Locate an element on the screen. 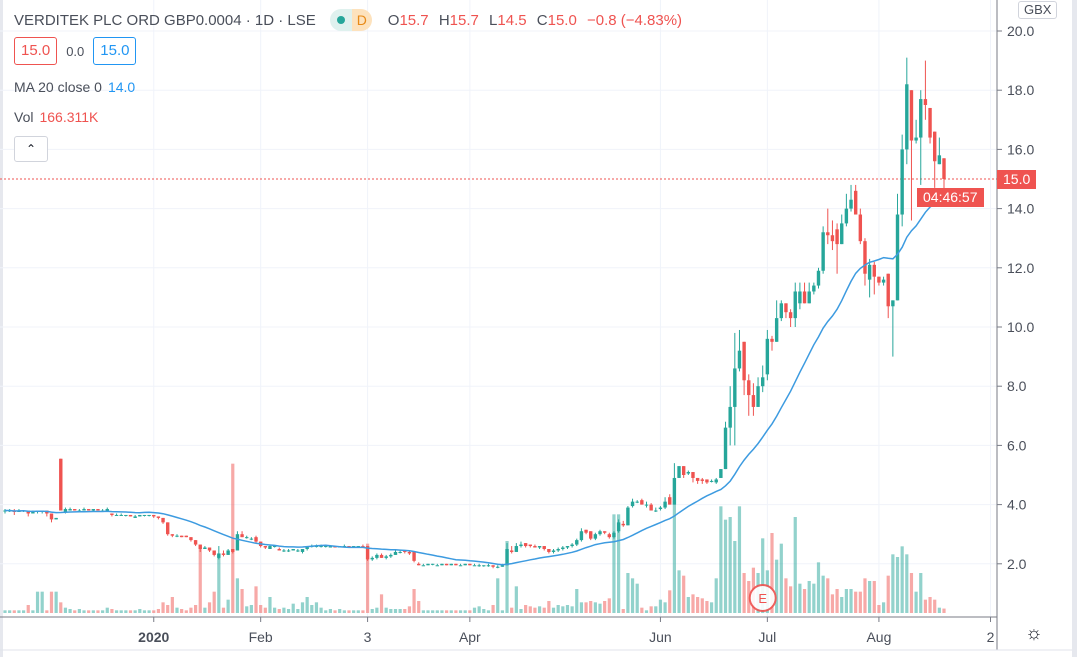 The height and width of the screenshot is (657, 1077). buy-button: 15.0 is located at coordinates (115, 51).